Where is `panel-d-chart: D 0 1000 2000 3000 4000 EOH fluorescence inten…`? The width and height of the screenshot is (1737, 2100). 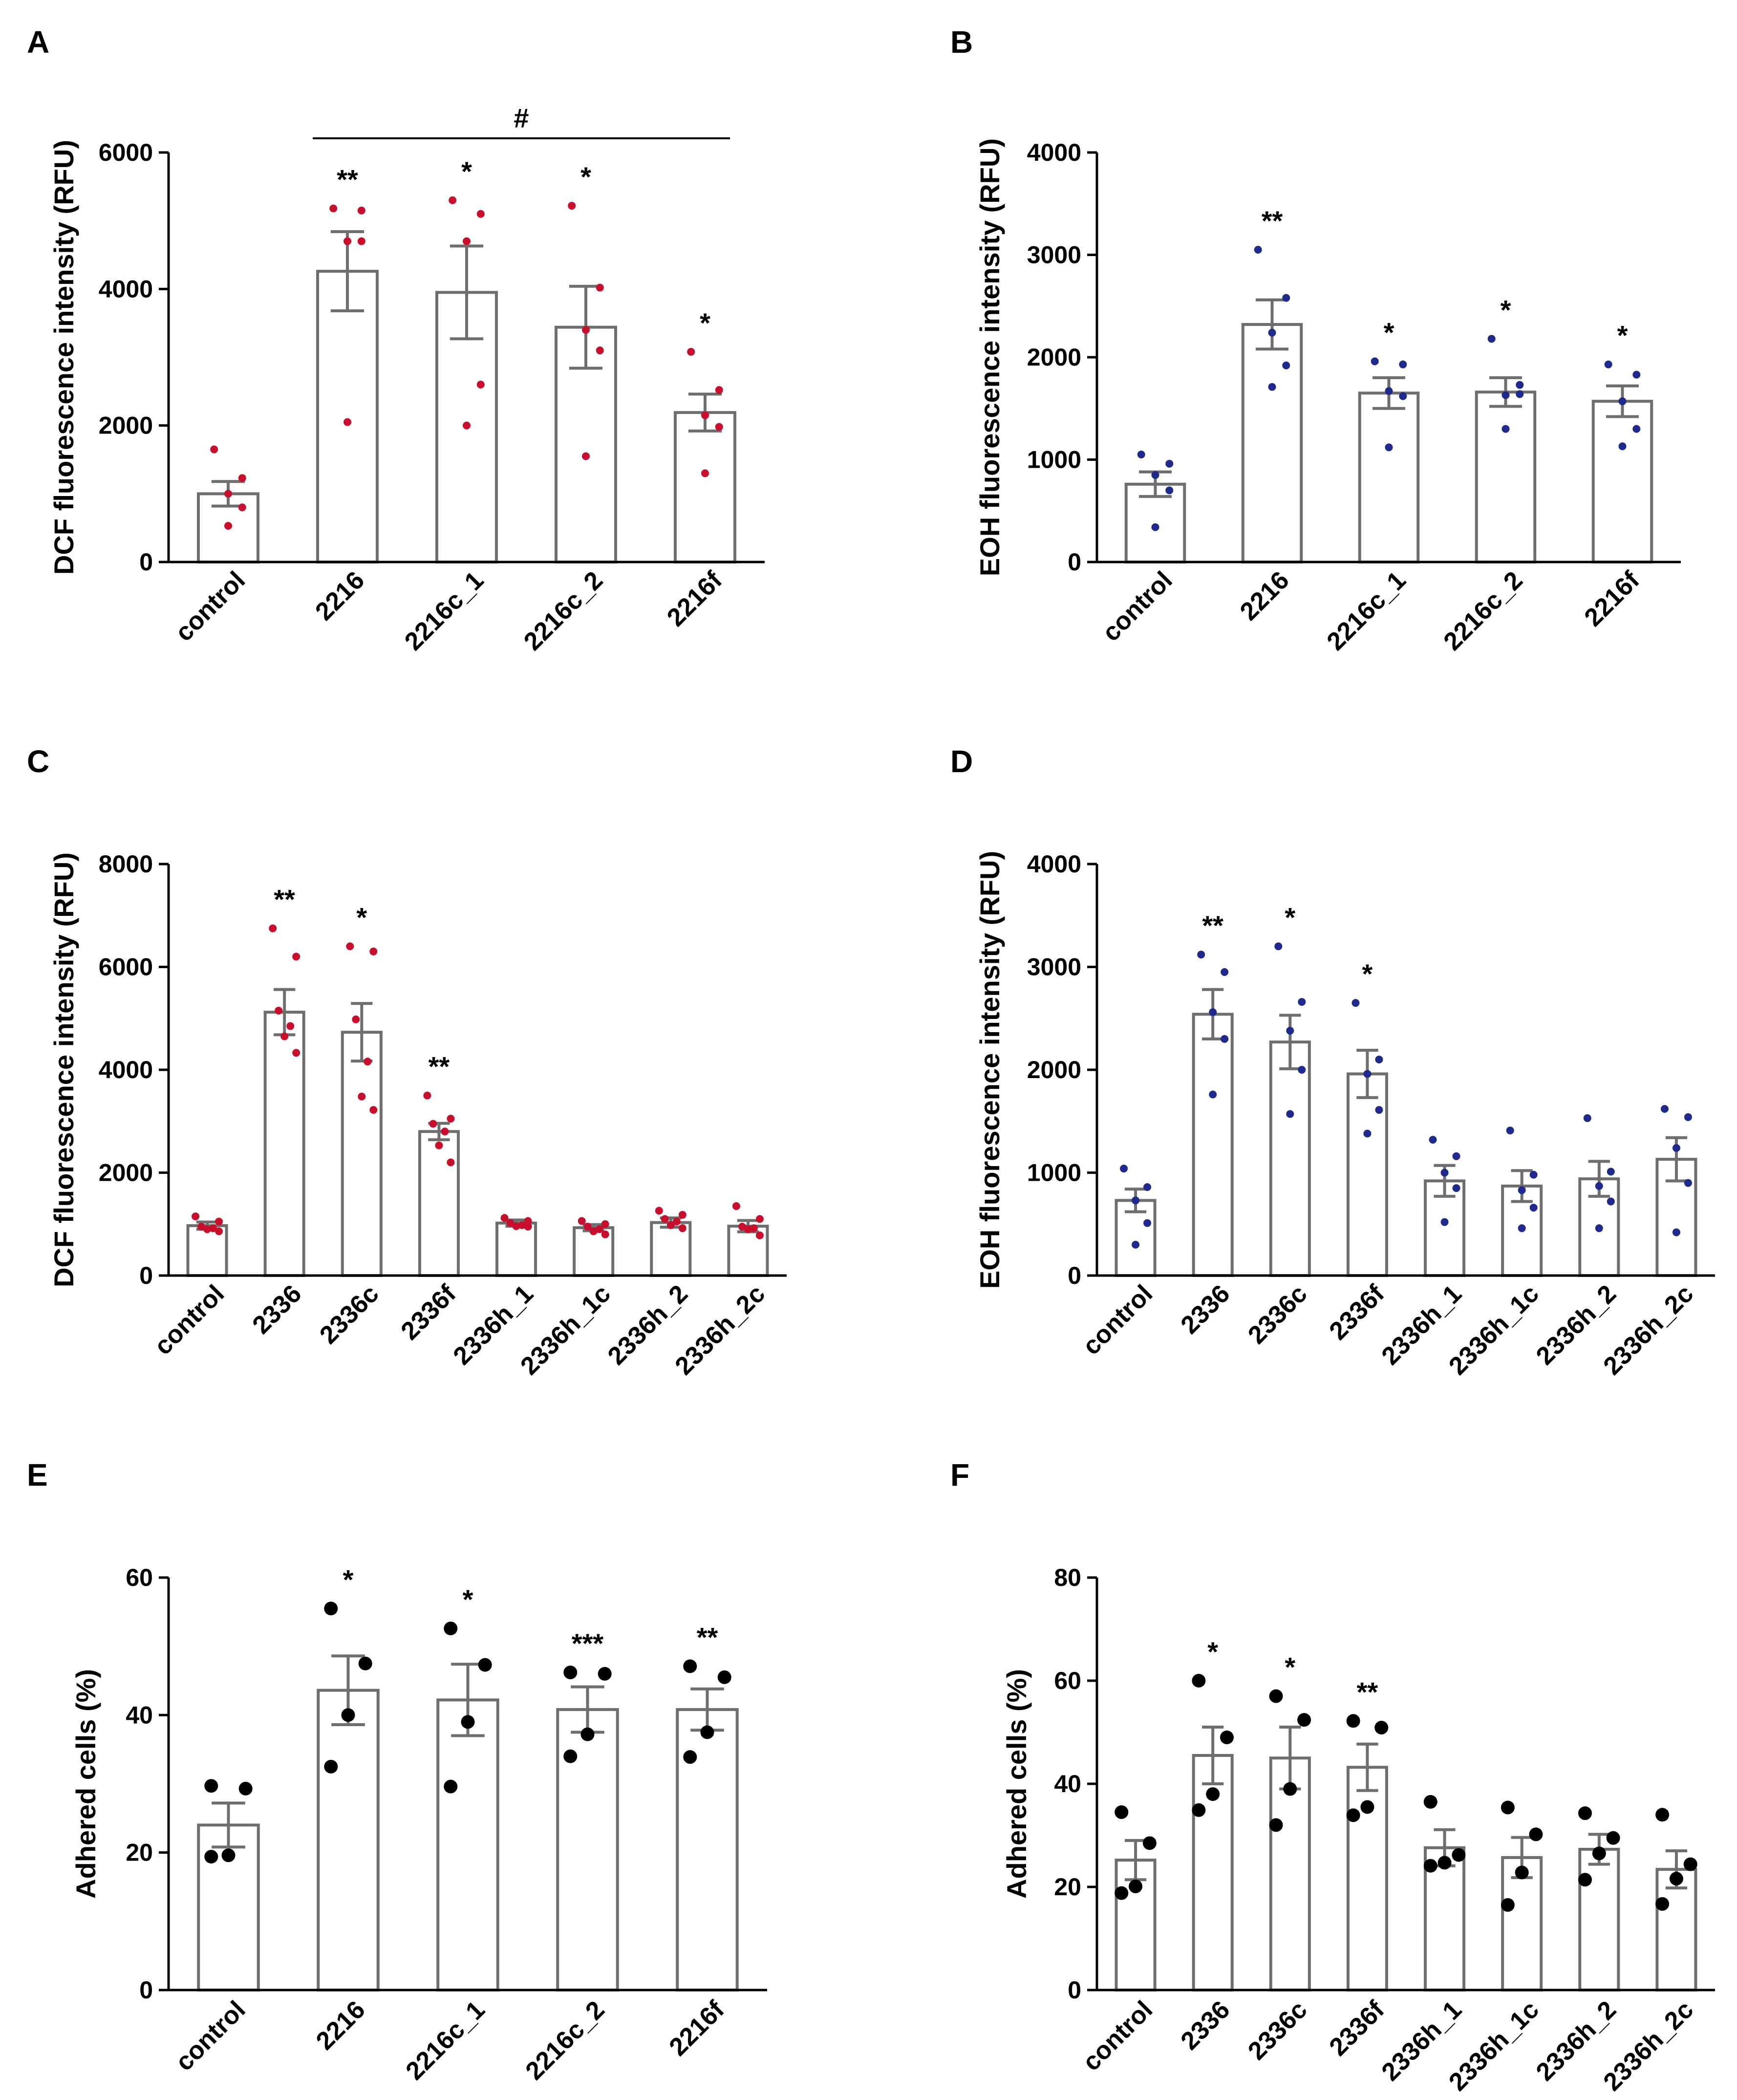 panel-d-chart: D 0 1000 2000 3000 4000 EOH fluorescence inten… is located at coordinates (1332, 1062).